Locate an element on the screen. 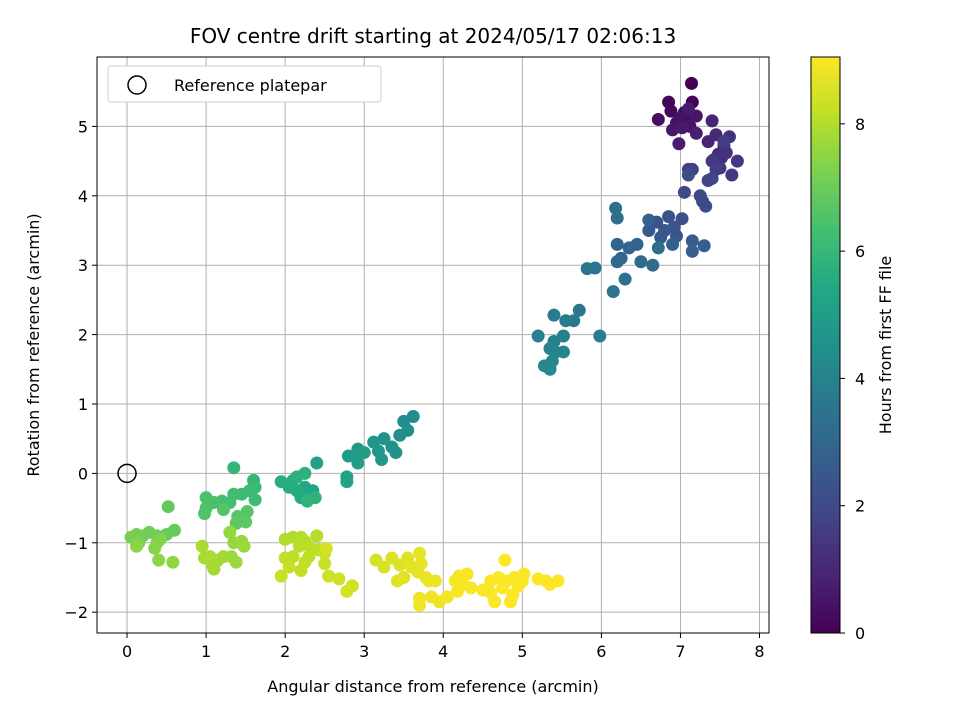  x-axis-label: Angular distance from reference (arcmin) is located at coordinates (432, 686).